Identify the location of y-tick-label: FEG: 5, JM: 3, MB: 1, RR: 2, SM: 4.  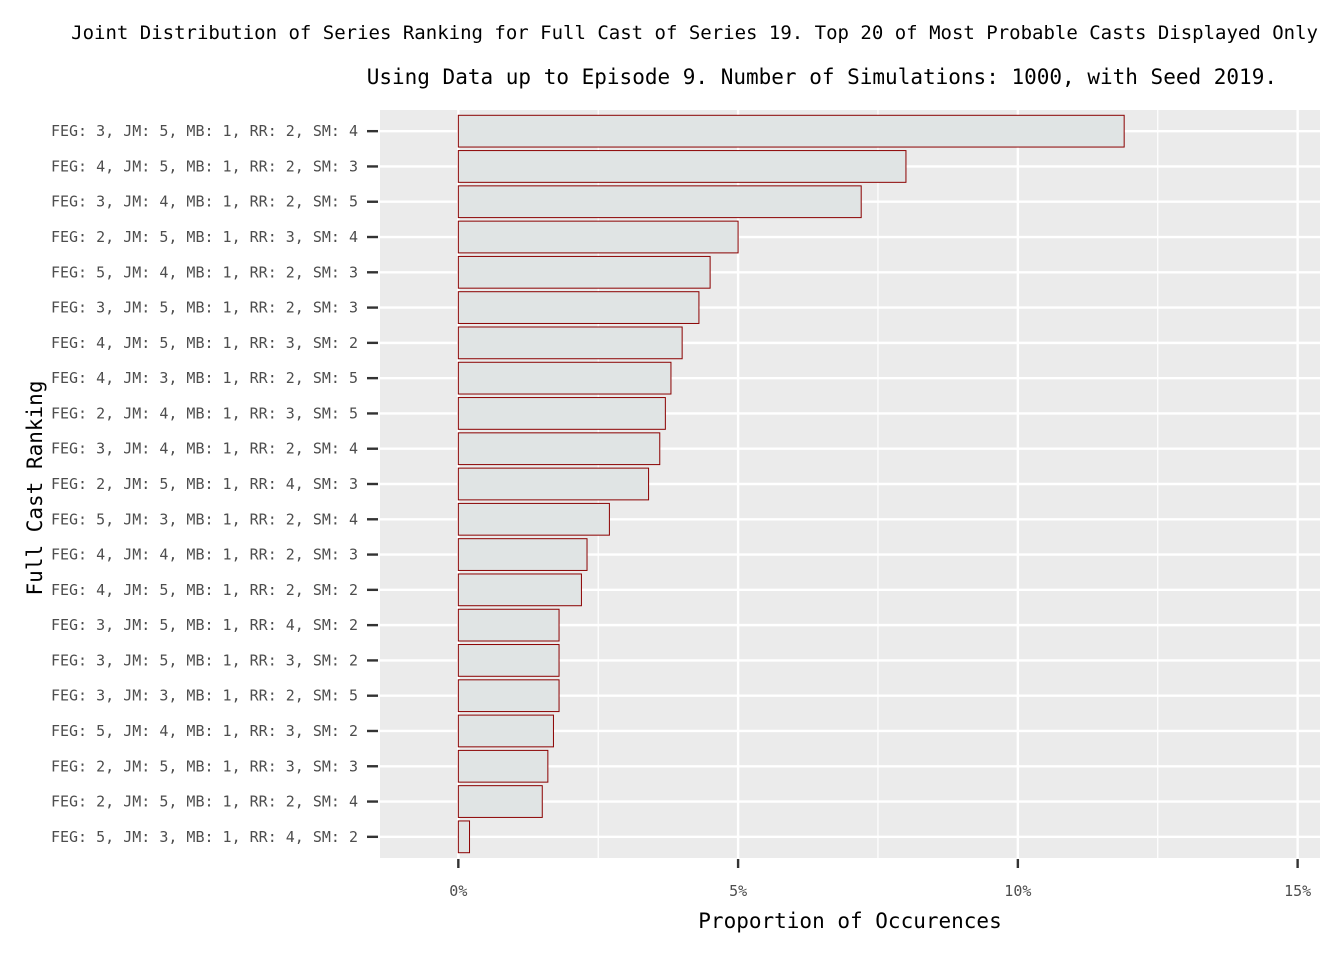
(204, 519).